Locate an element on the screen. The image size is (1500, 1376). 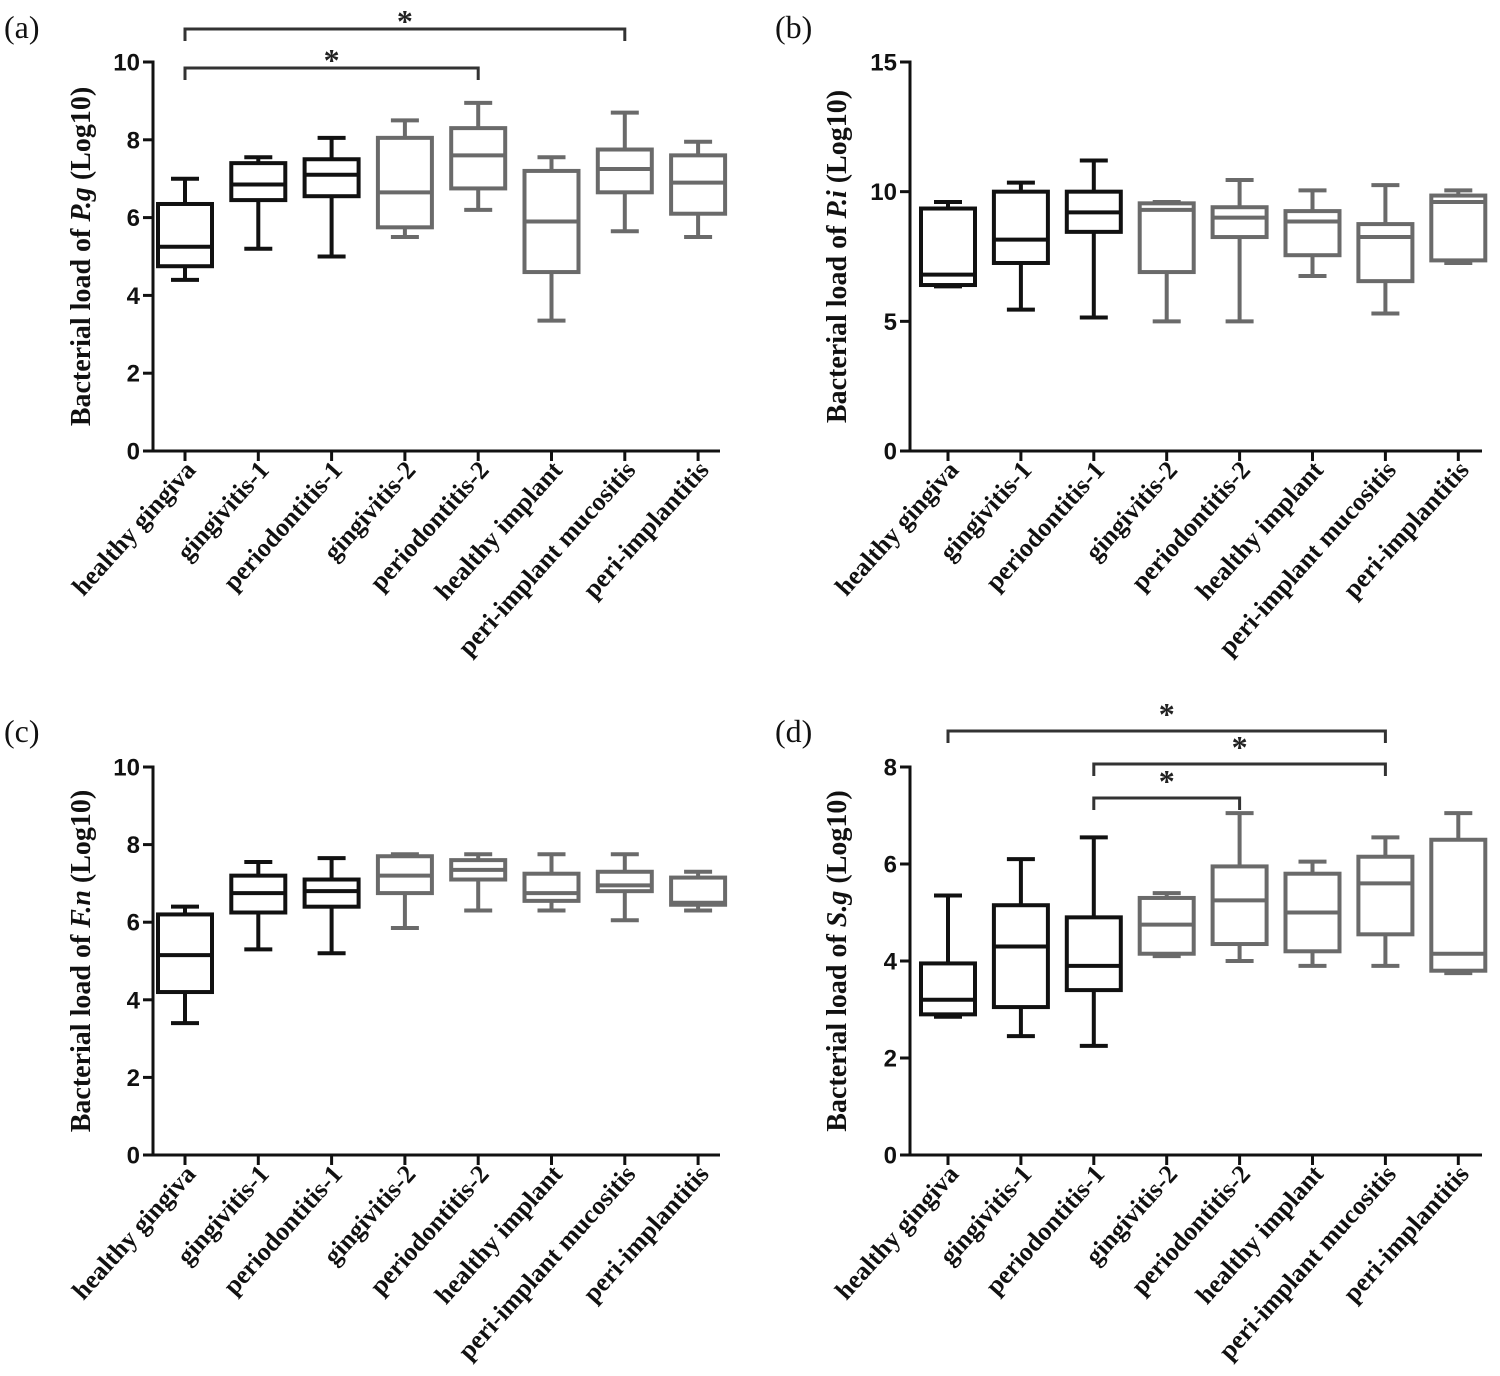
y-axis-title: Bacterial load of P.i (Log10) is located at coordinates (837, 256).